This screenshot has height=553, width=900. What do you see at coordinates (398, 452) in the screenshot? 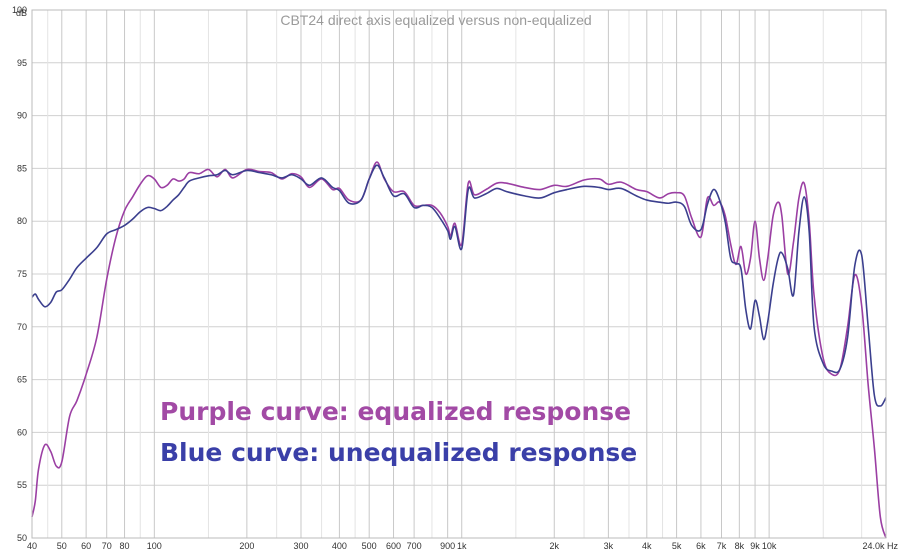
I see `blue-curve-annotation: Blue curve: unequalized response` at bounding box center [398, 452].